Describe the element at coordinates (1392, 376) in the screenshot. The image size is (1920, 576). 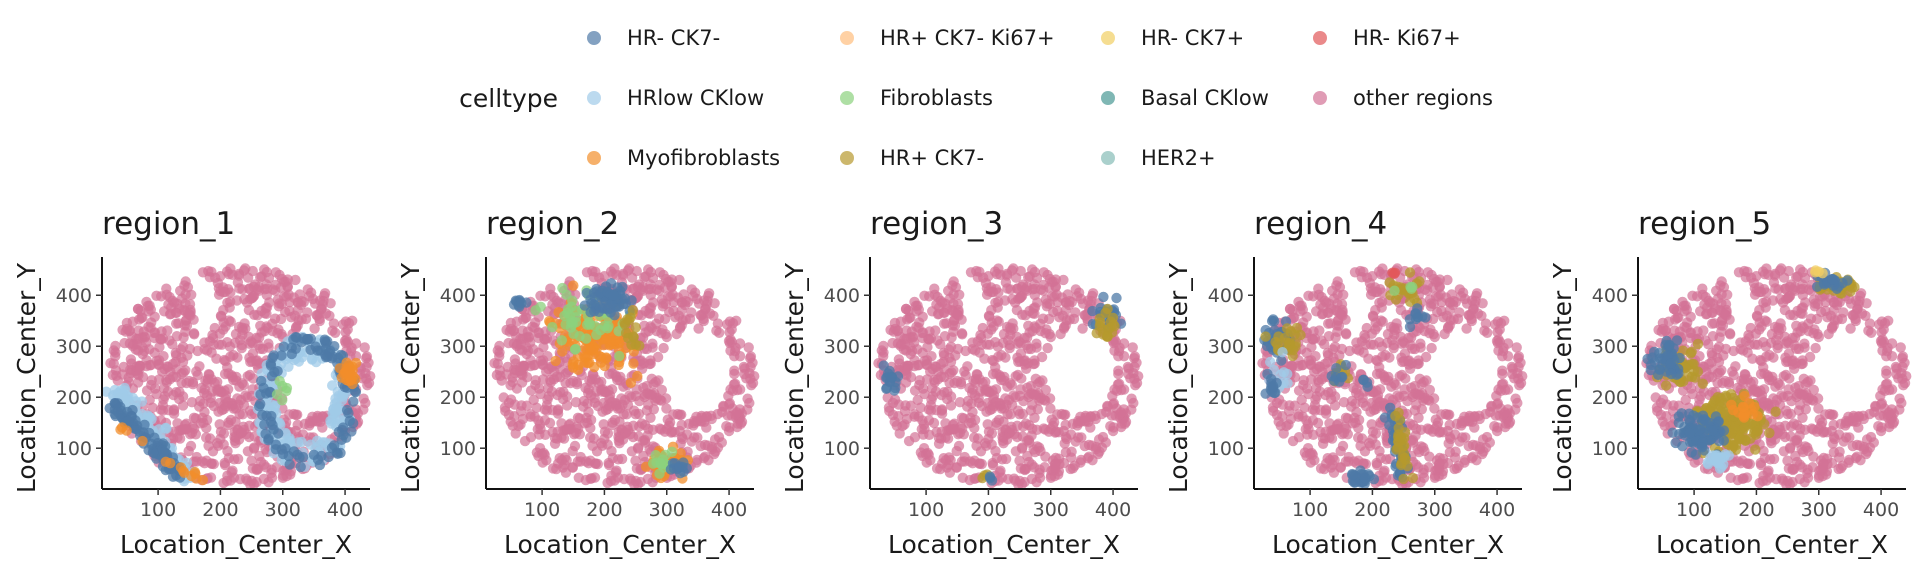
I see `scatter-points` at that location.